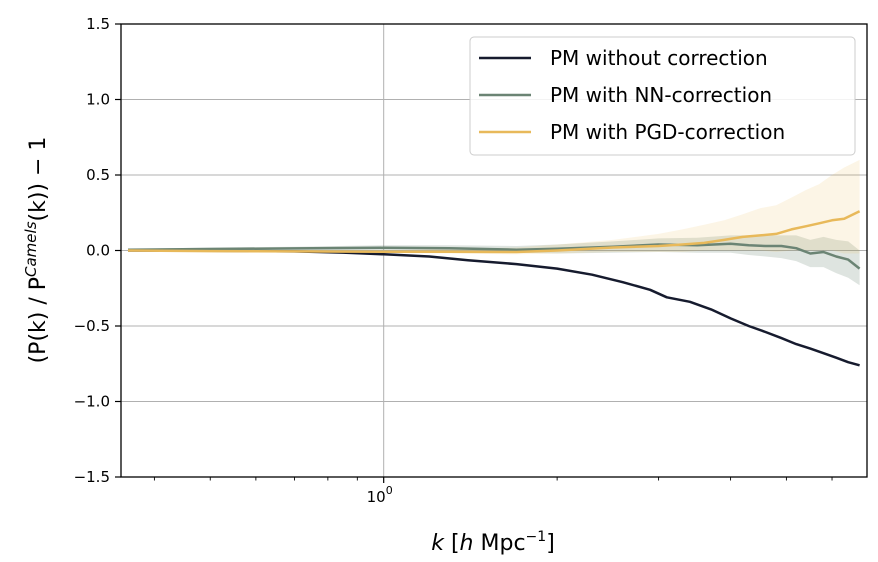 The width and height of the screenshot is (878, 562). I want to click on legend-label-pm-without-correction: PM without correction, so click(659, 58).